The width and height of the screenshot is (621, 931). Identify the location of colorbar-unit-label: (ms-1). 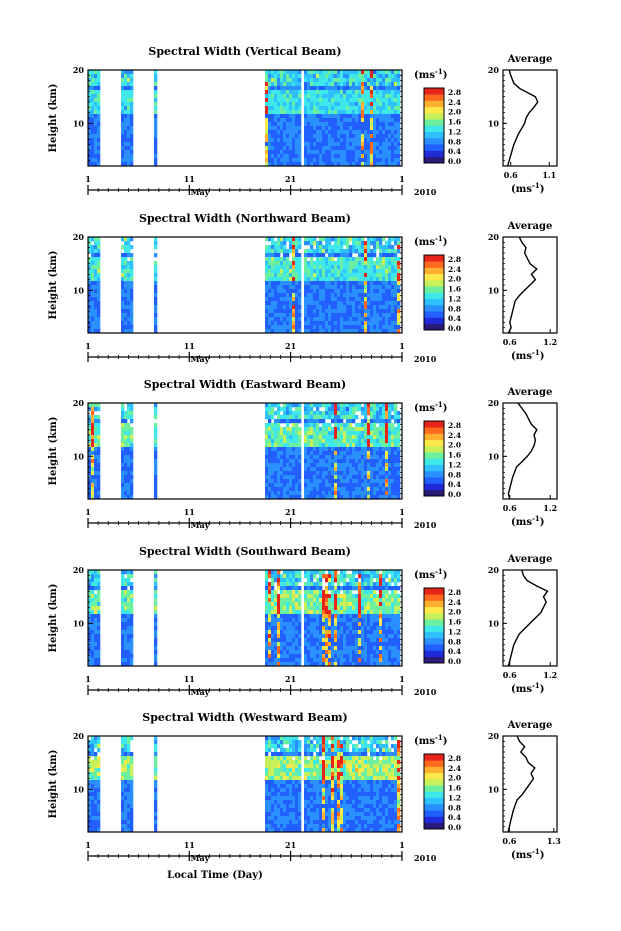
(430, 74).